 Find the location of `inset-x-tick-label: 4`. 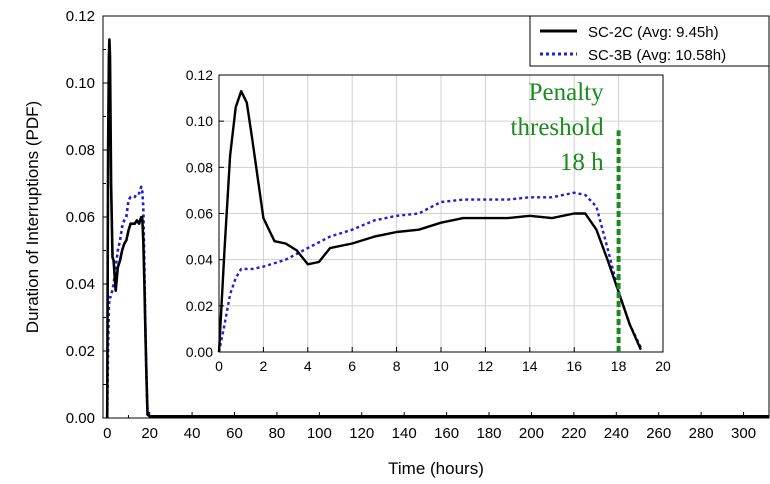

inset-x-tick-label: 4 is located at coordinates (308, 366).